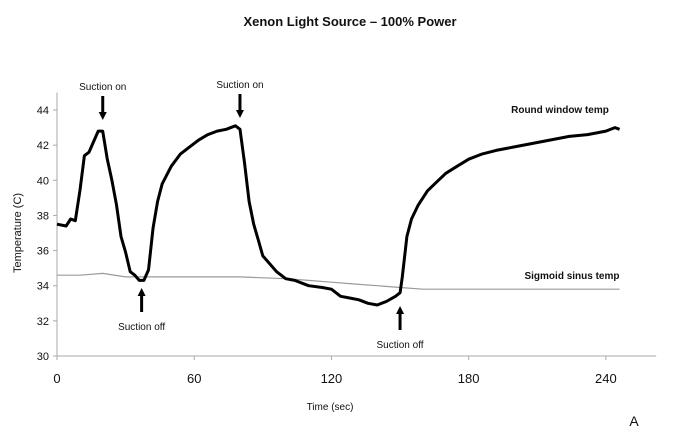 The width and height of the screenshot is (700, 438). What do you see at coordinates (43, 322) in the screenshot?
I see `y-tick-label: 32` at bounding box center [43, 322].